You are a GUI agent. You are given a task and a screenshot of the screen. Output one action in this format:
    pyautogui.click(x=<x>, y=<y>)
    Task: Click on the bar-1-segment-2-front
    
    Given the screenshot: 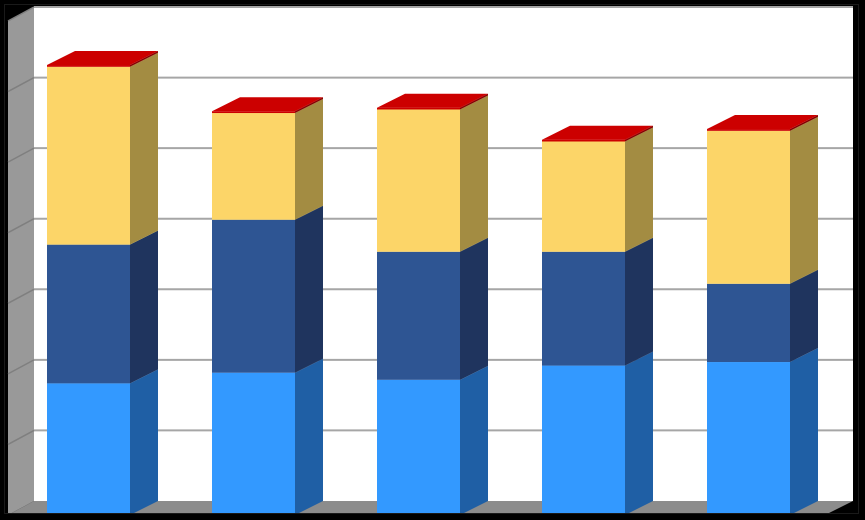 What is the action you would take?
    pyautogui.click(x=88, y=314)
    